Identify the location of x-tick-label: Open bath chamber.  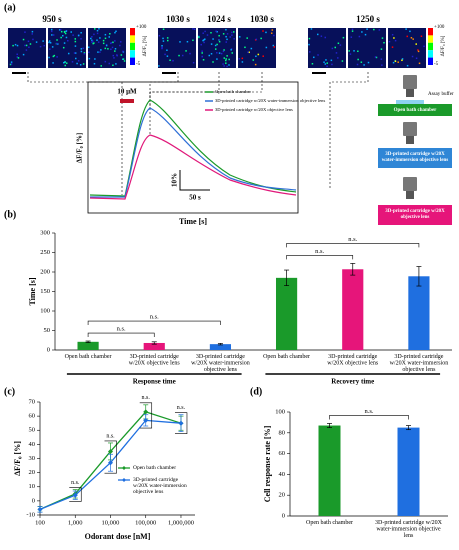
(88, 357).